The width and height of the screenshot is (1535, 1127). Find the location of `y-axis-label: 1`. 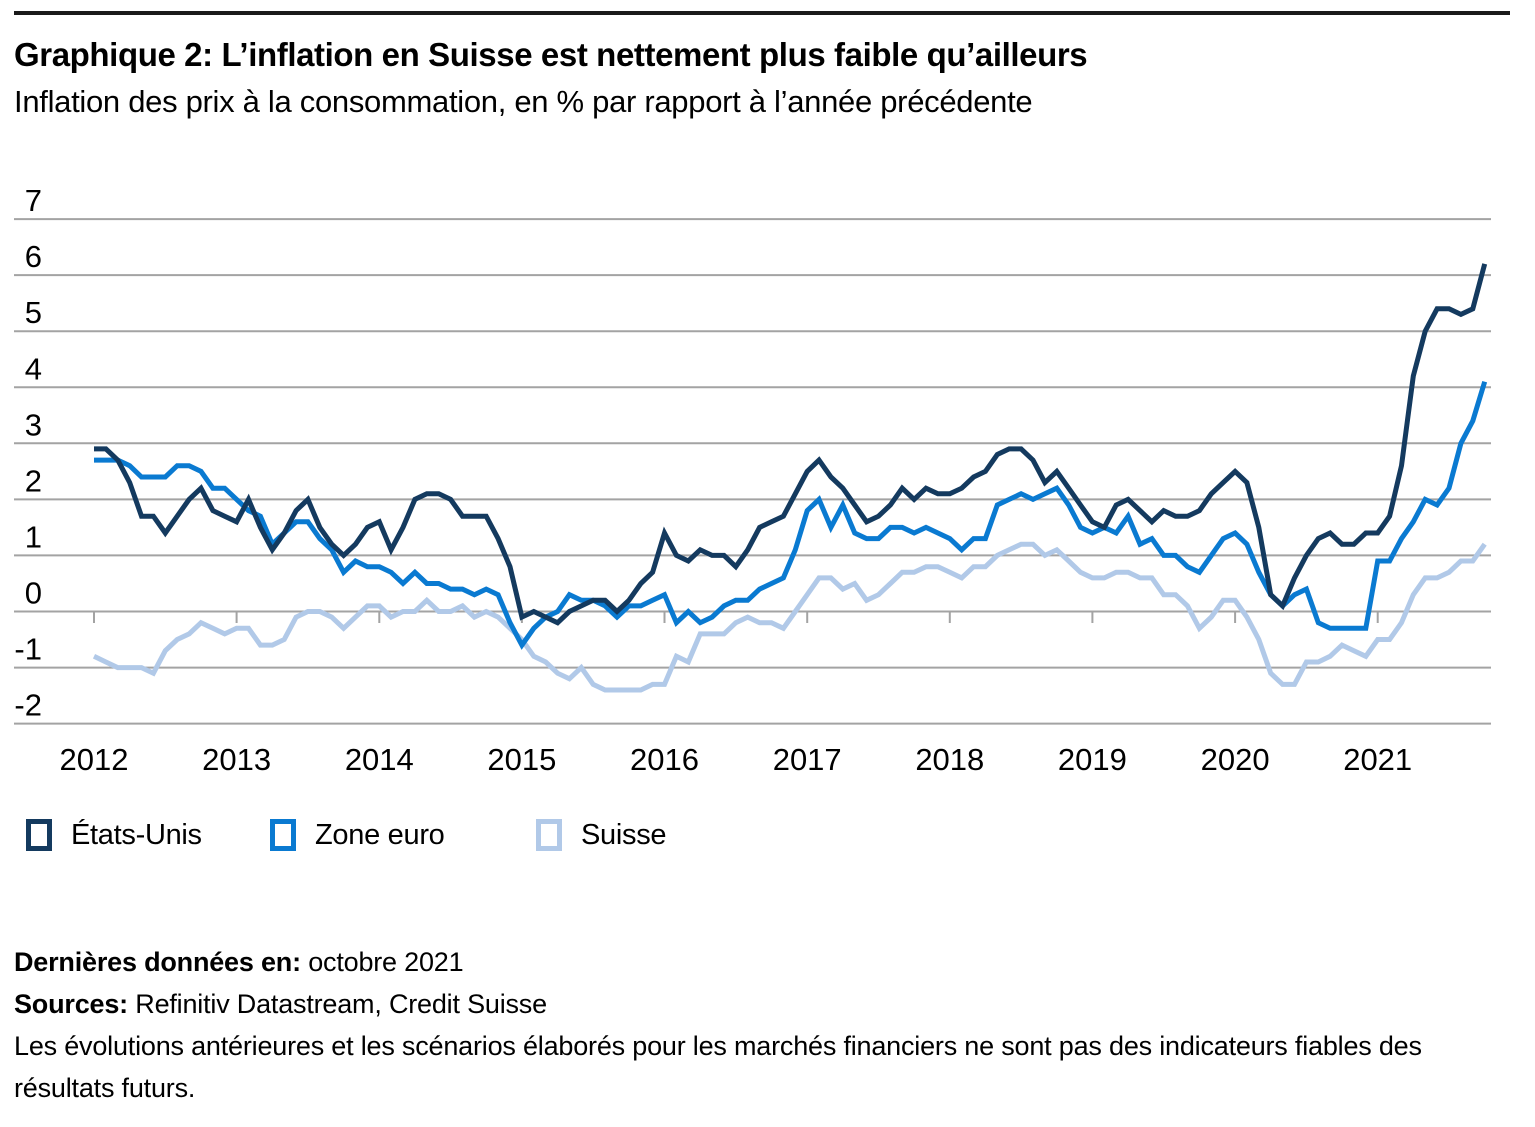

y-axis-label: 1 is located at coordinates (33, 536).